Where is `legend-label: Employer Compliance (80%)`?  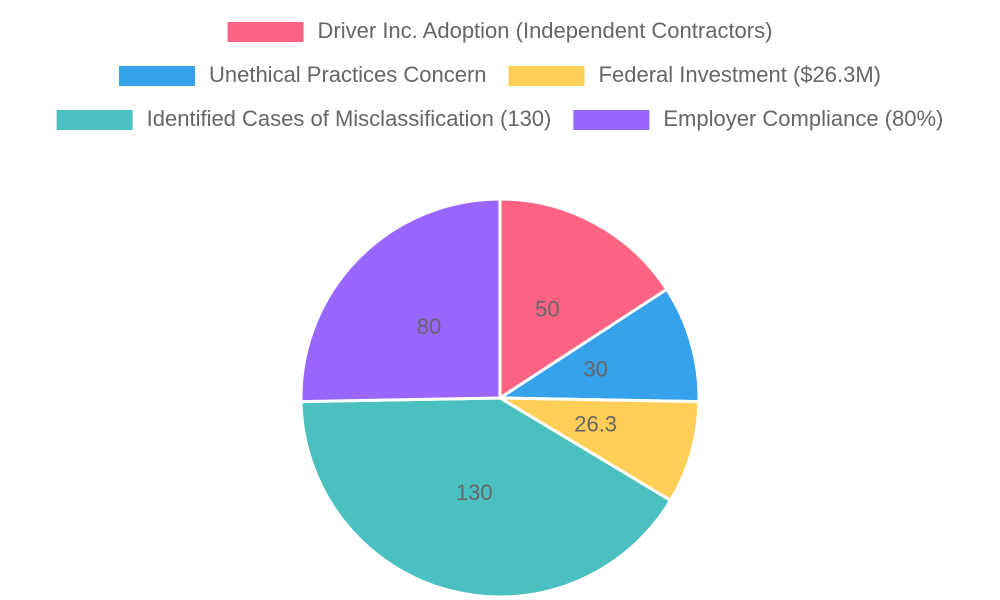
legend-label: Employer Compliance (80%) is located at coordinates (803, 118).